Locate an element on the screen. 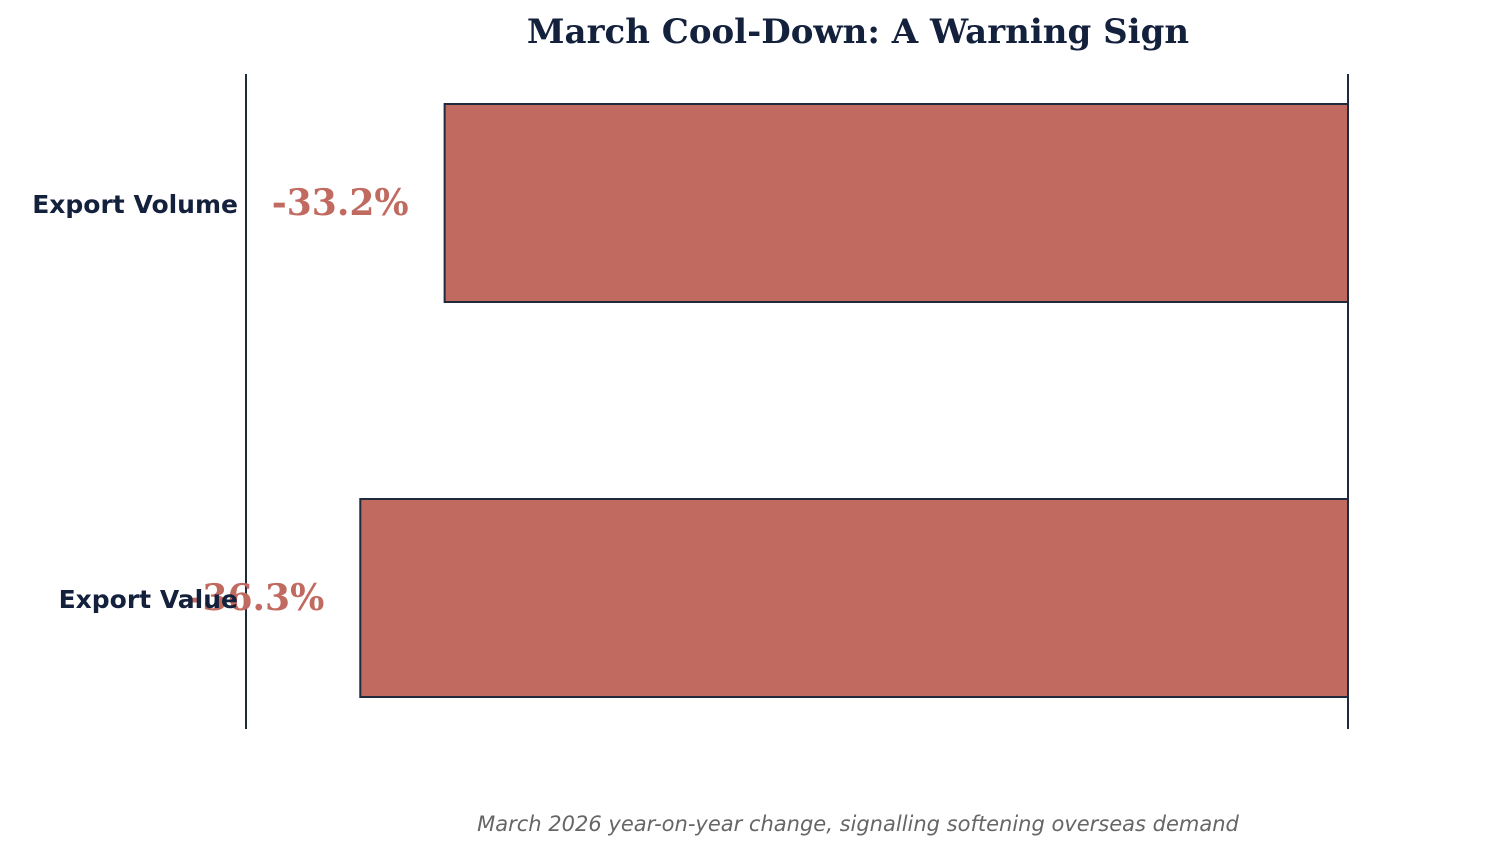 Image resolution: width=1485 pixels, height=857 pixels. value-label: -33.2% is located at coordinates (340, 203).